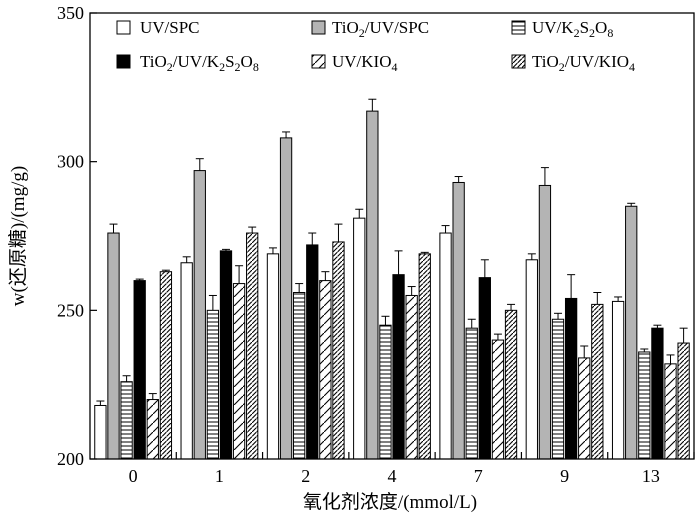 The image size is (700, 522). What do you see at coordinates (583, 63) in the screenshot?
I see `legend-label-tio2-uv-kio4: TiO2/UV/KIO4` at bounding box center [583, 63].